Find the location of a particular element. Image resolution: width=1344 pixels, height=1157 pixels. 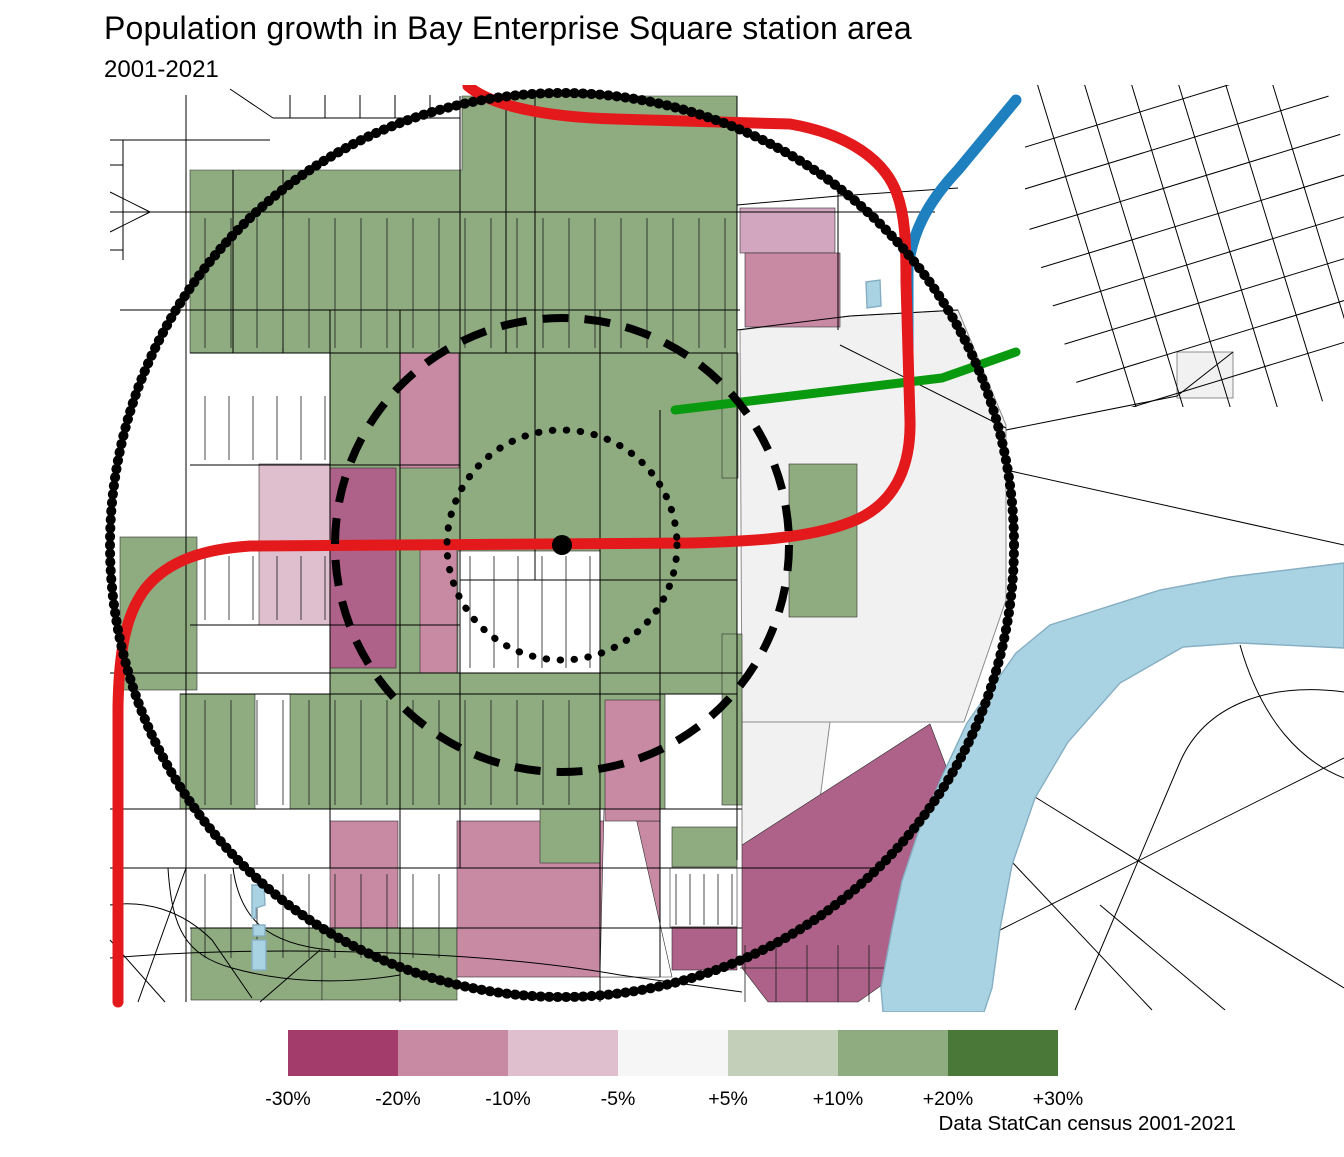

legend-label: +20% is located at coordinates (948, 1099).